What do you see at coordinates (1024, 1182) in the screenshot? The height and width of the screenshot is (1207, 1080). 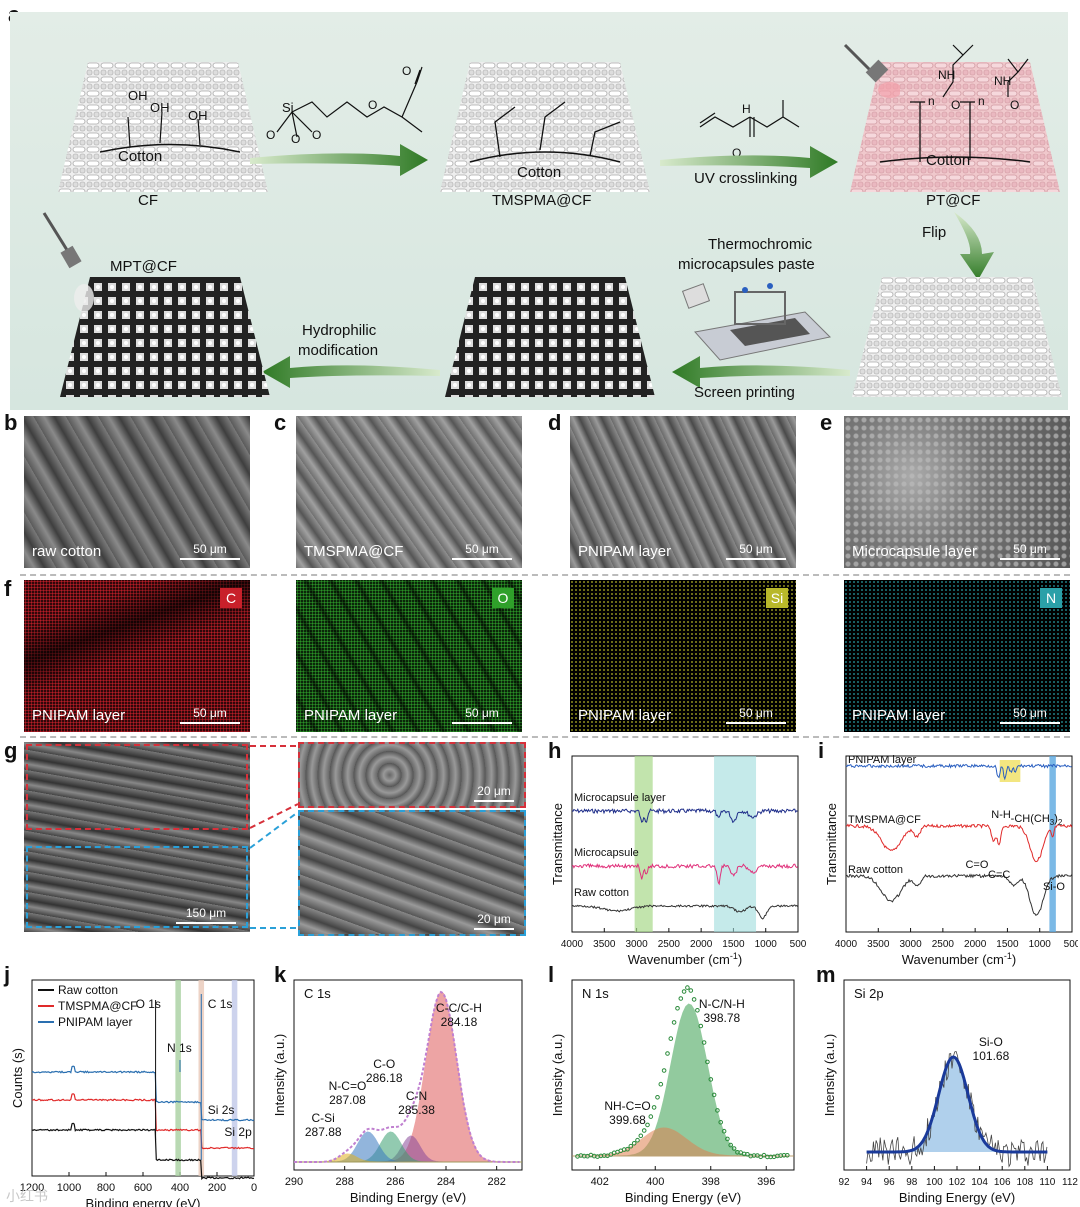 I see `x-tick-label: 108` at bounding box center [1024, 1182].